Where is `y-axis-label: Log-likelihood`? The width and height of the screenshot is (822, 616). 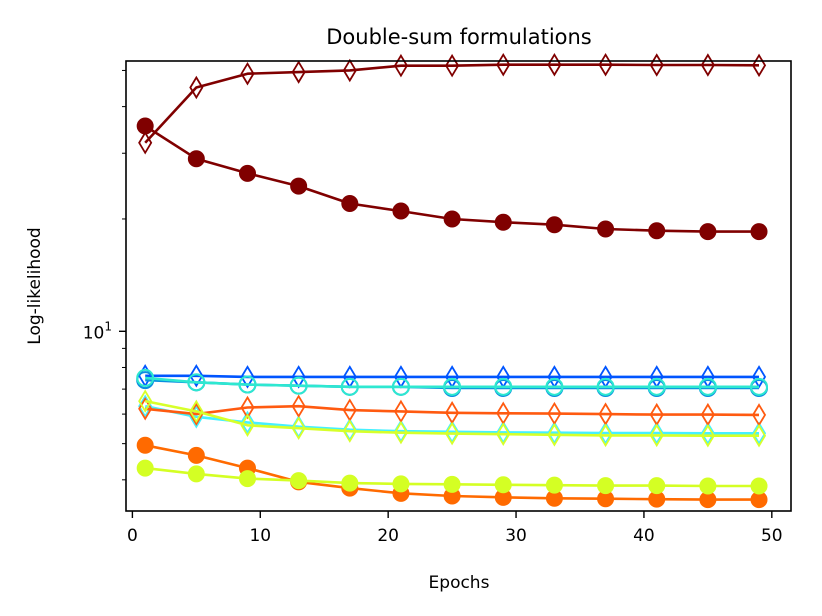
y-axis-label: Log-likelihood is located at coordinates (35, 285).